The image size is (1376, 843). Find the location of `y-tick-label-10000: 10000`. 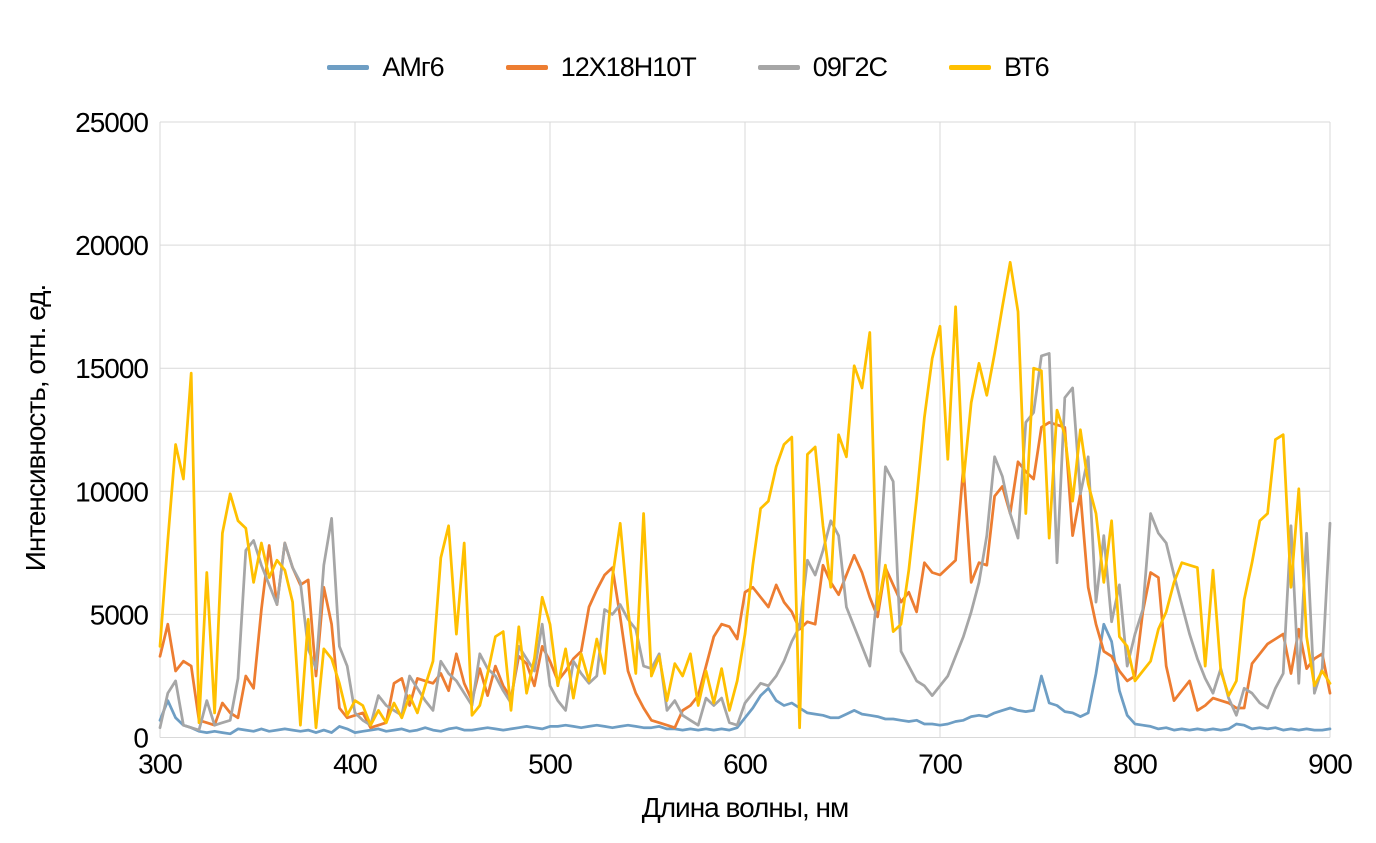

y-tick-label-10000: 10000 is located at coordinates (111, 491).